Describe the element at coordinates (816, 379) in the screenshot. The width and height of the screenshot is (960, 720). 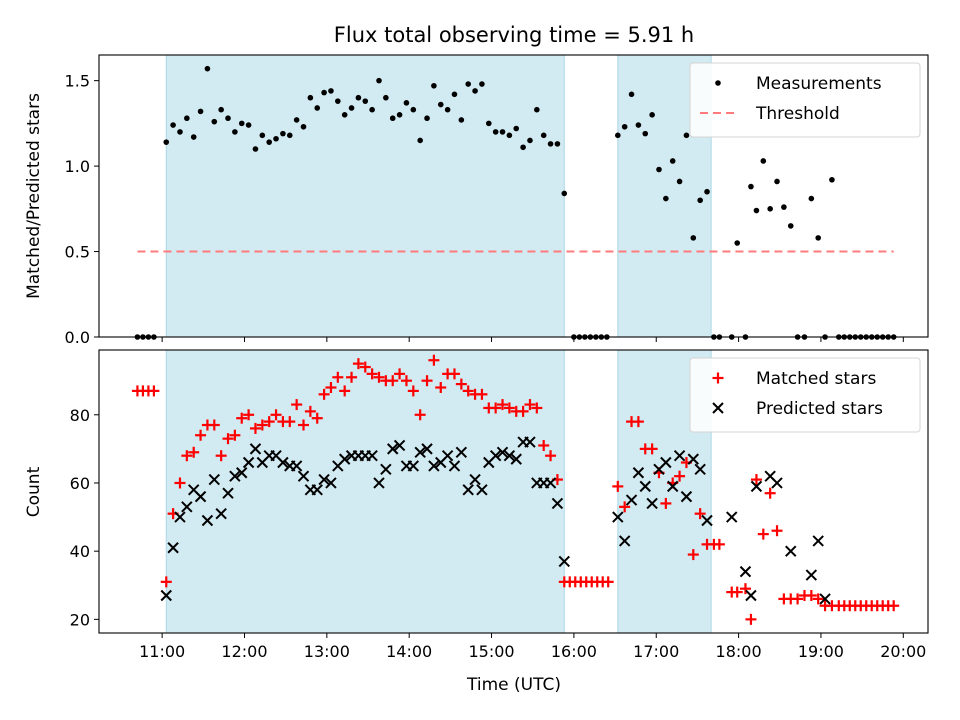
I see `legend-label: Matched stars` at that location.